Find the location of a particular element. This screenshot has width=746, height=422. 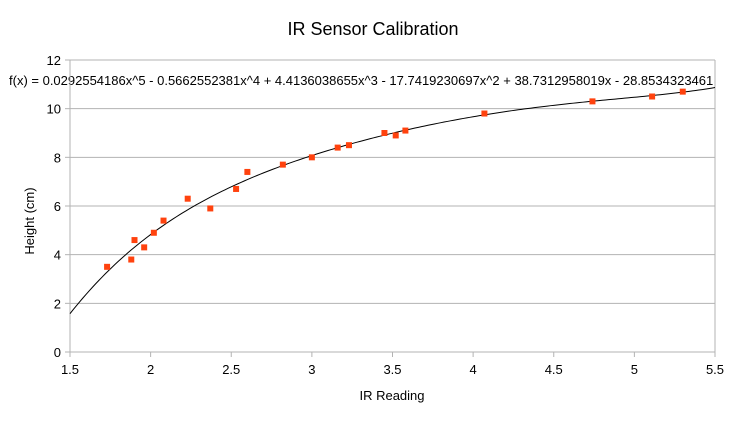

y-tick-labels: 0 2 4 6 8 10 12 is located at coordinates (54, 206).